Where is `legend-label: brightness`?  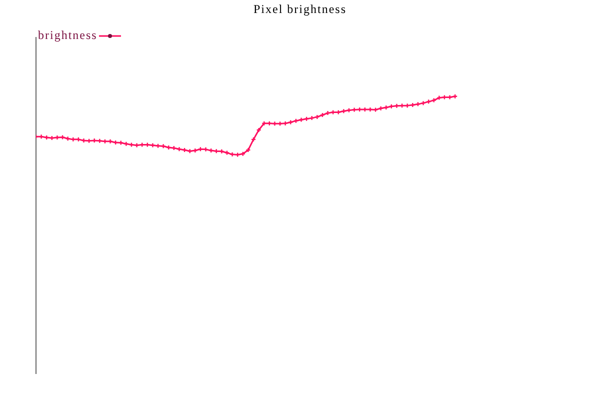
legend-label: brightness is located at coordinates (68, 35).